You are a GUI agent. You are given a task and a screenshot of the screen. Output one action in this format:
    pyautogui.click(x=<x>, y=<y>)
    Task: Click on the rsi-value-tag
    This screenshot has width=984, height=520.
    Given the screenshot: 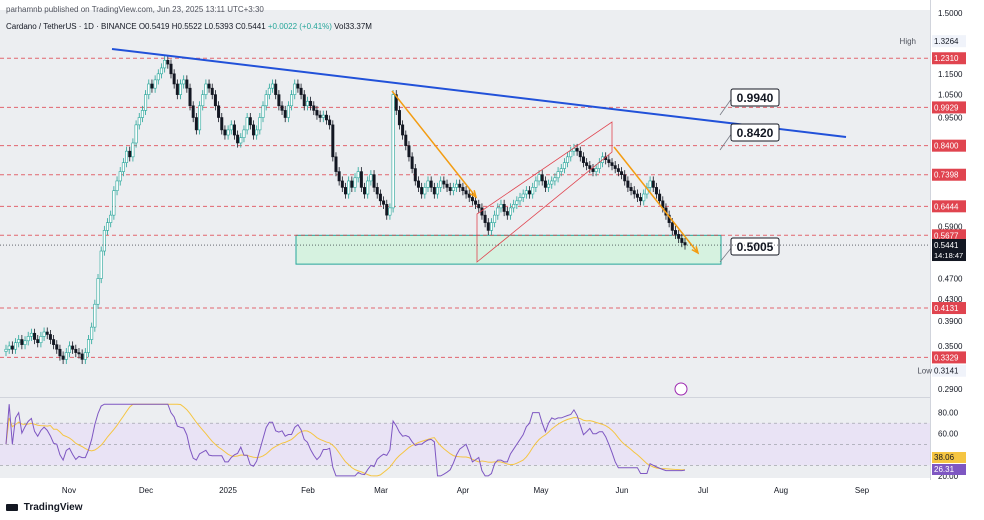 What is the action you would take?
    pyautogui.click(x=949, y=469)
    